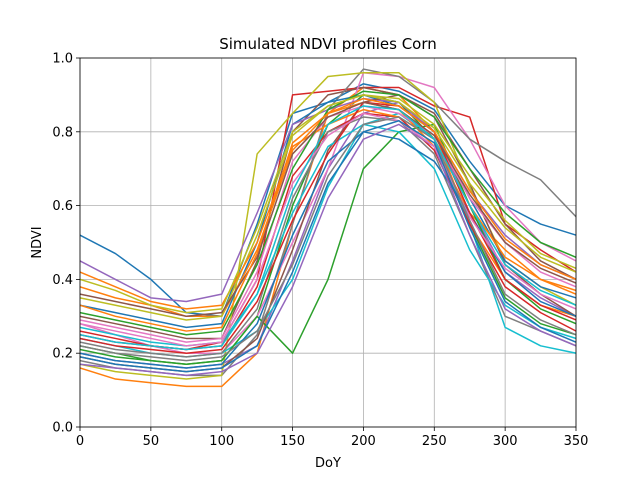 The image size is (640, 480). What do you see at coordinates (62, 132) in the screenshot?
I see `y-tick-label: 0.8` at bounding box center [62, 132].